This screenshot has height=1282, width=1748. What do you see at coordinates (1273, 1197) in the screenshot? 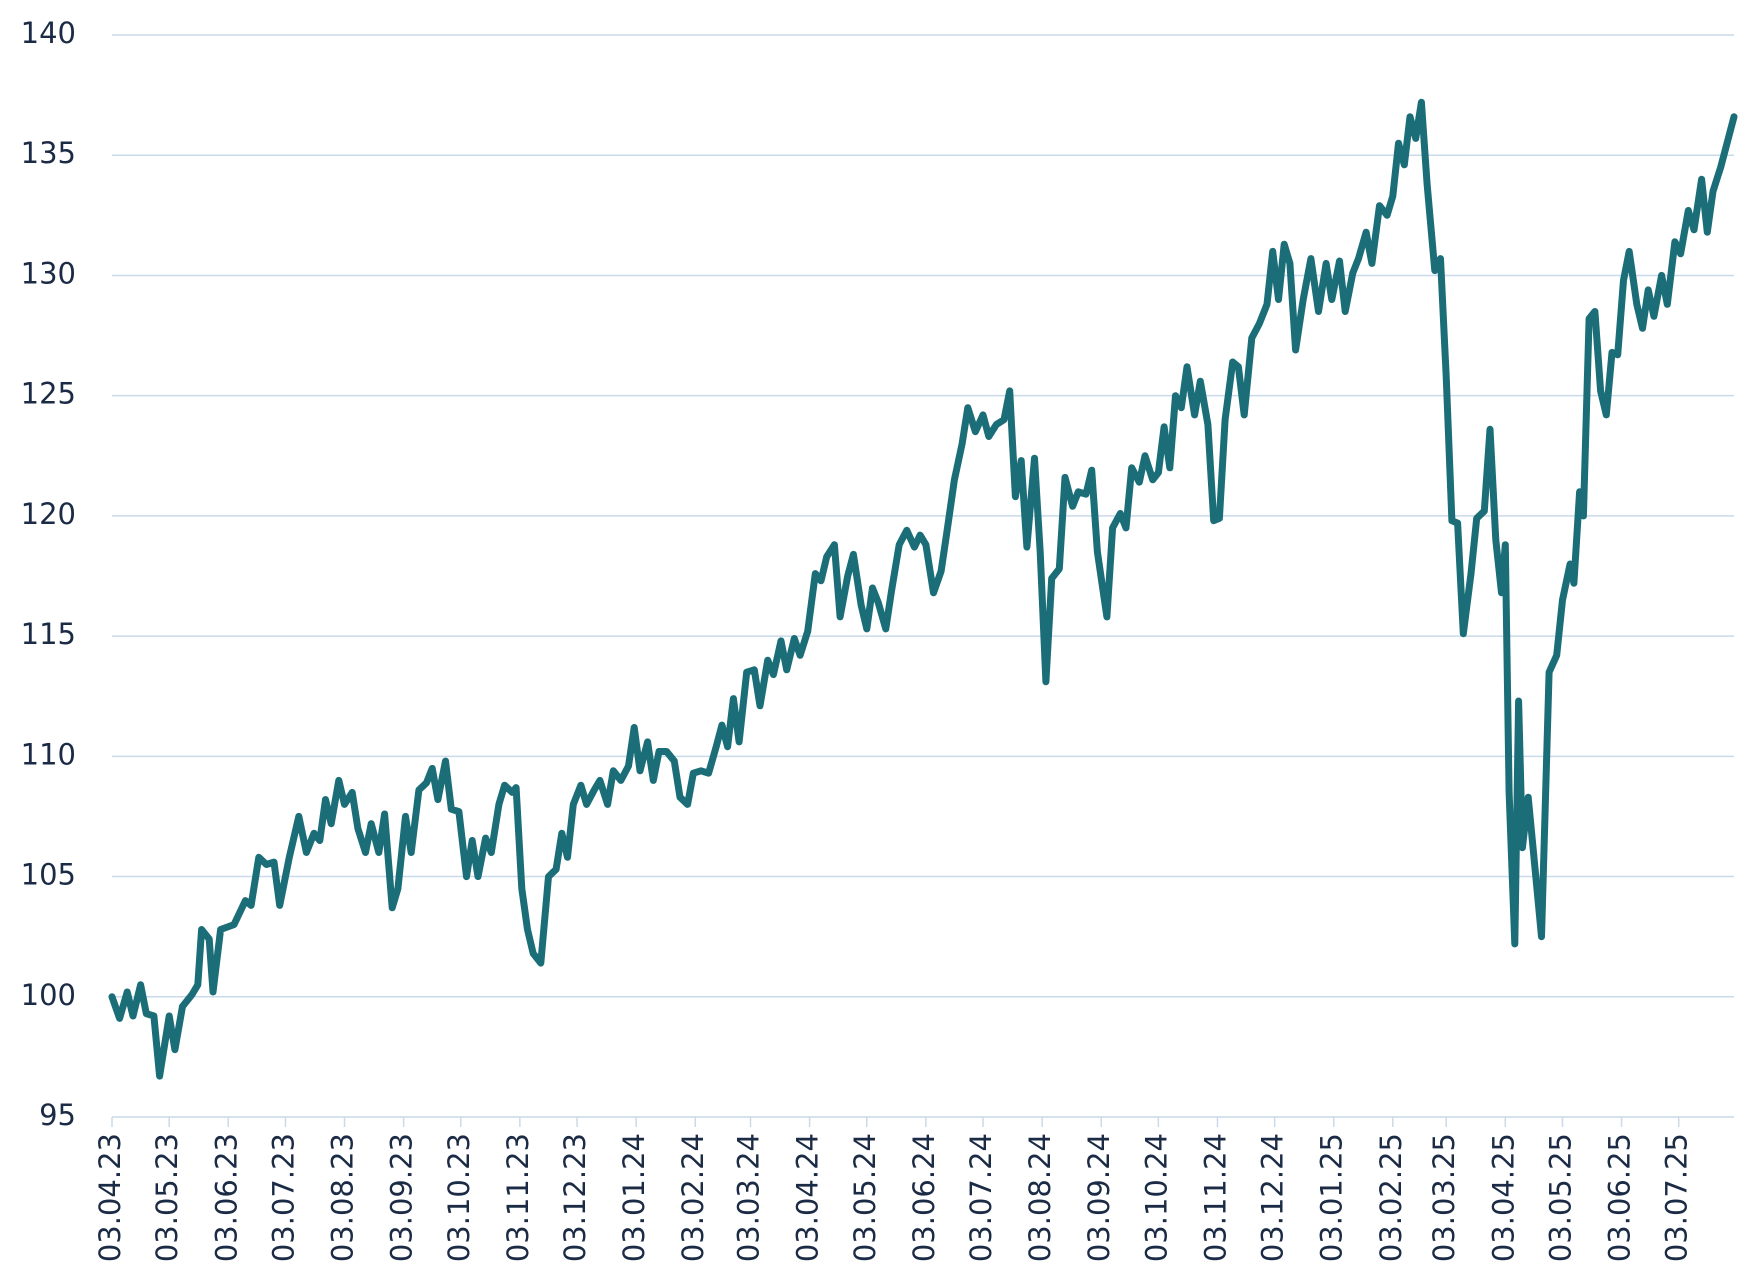
I see `x-tick-label: 03.12.24` at bounding box center [1273, 1197].